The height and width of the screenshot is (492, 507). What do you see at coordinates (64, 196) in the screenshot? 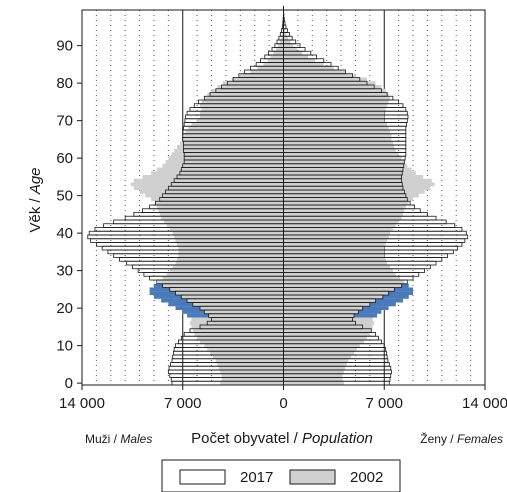
I see `y-tick-label: 50` at bounding box center [64, 196].